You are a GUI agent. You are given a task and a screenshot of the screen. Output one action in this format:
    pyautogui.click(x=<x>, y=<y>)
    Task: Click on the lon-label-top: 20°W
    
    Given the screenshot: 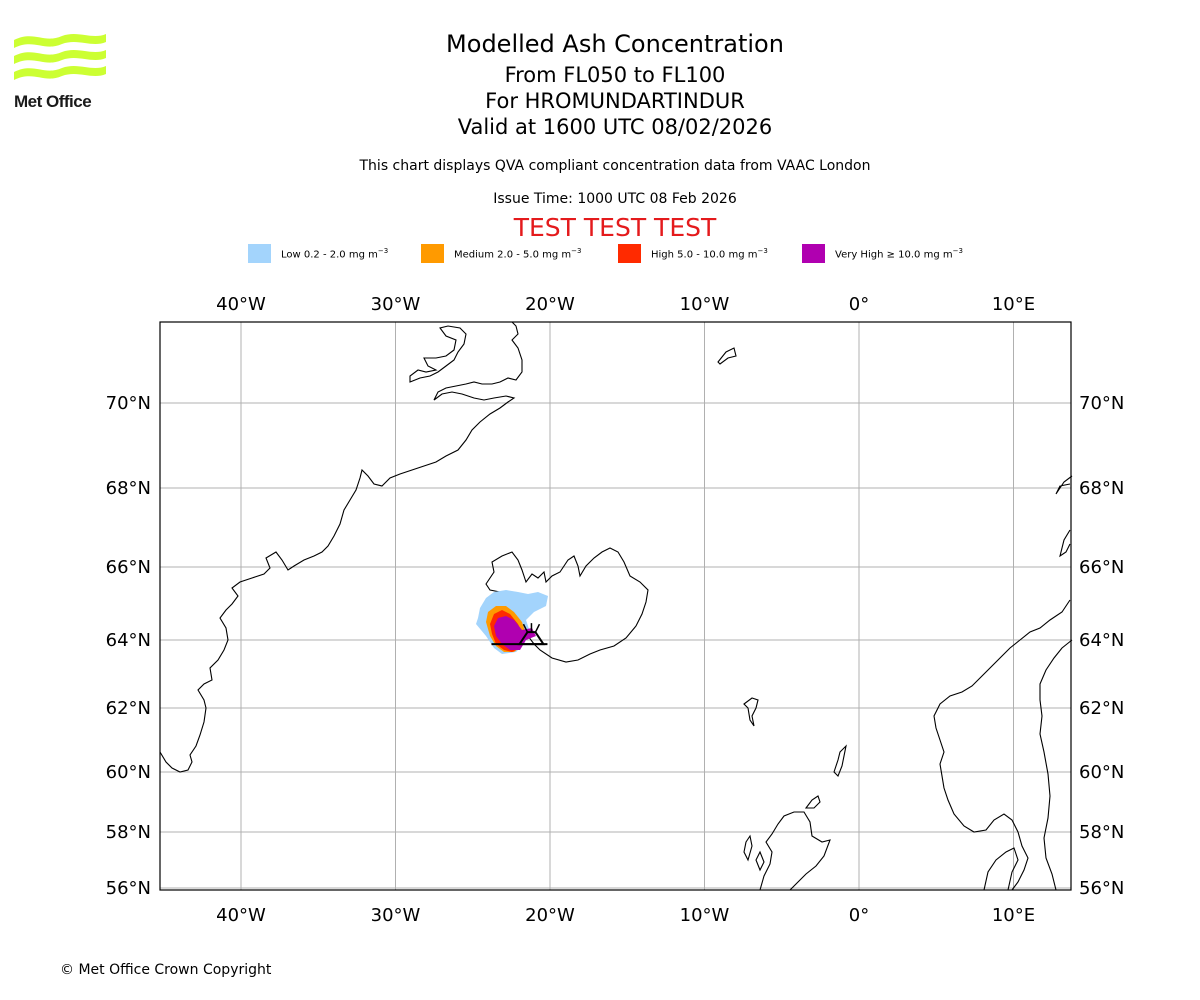 What is the action you would take?
    pyautogui.click(x=550, y=304)
    